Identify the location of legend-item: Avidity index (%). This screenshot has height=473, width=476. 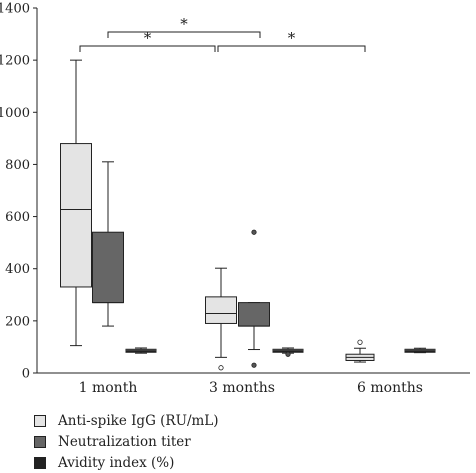
(126, 462).